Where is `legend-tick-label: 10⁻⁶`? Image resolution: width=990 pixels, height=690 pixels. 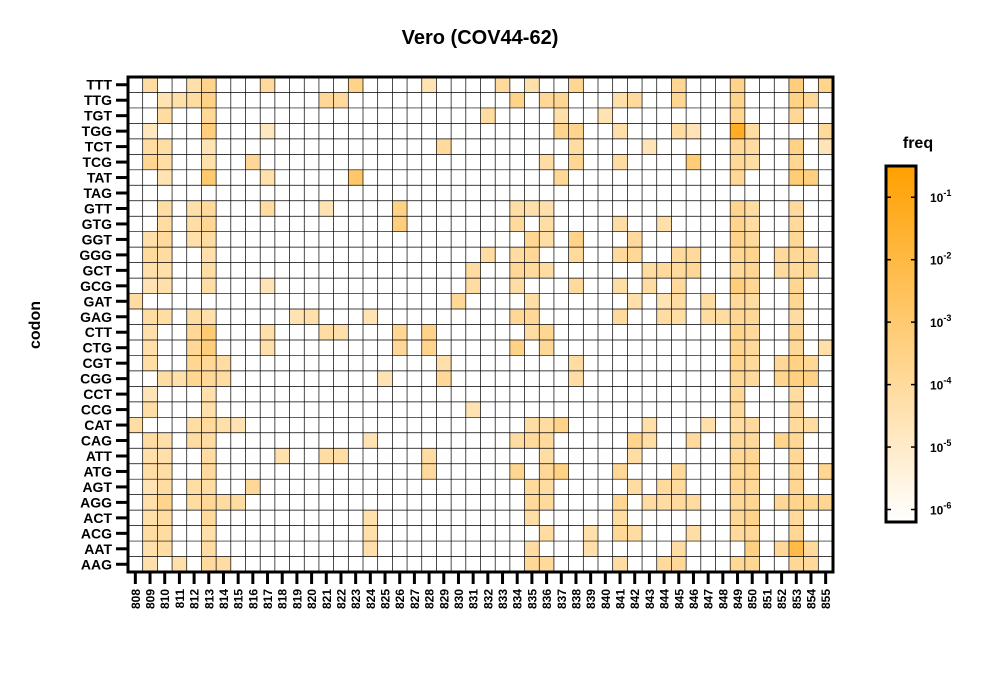 legend-tick-label: 10⁻⁶ is located at coordinates (940, 509).